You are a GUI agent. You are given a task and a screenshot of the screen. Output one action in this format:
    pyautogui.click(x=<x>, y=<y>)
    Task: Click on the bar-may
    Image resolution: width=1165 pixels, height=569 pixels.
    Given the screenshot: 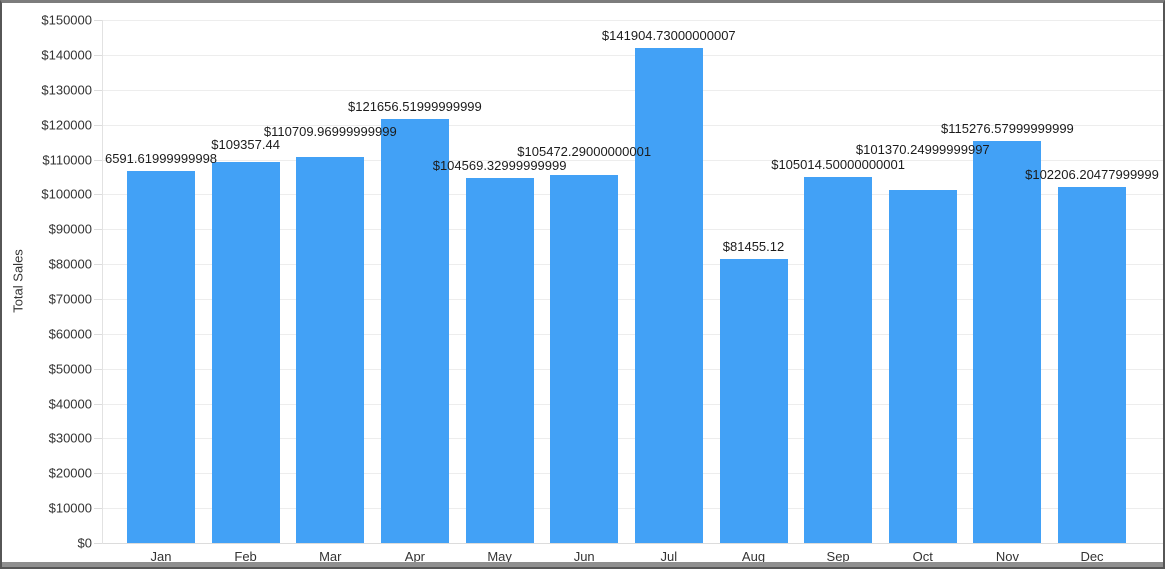 What is the action you would take?
    pyautogui.click(x=499, y=360)
    